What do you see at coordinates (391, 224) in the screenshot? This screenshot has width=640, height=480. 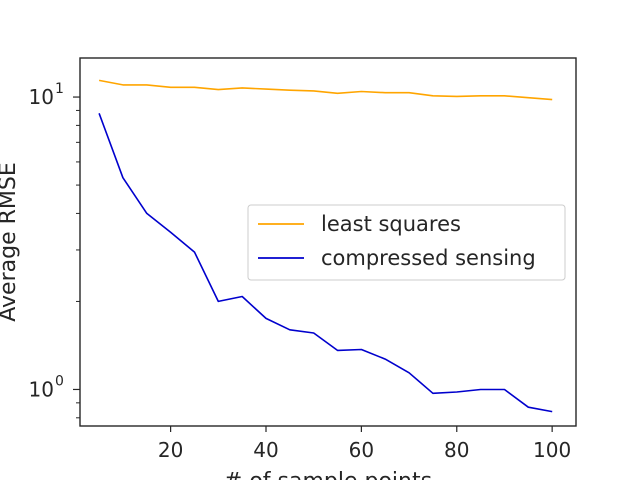 I see `legend-label-least-squares: least squares` at bounding box center [391, 224].